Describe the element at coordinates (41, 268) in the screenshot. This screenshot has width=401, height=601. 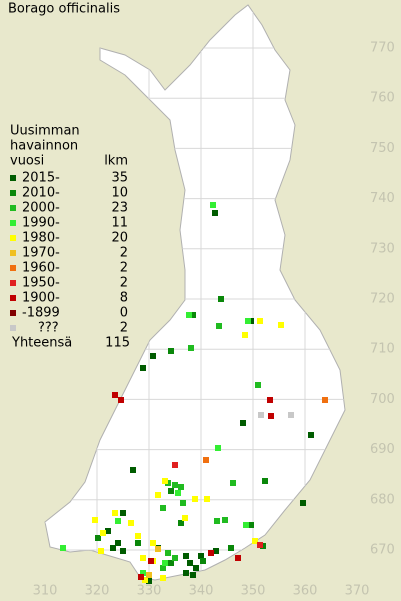
I see `legend-label: 1960-` at that location.